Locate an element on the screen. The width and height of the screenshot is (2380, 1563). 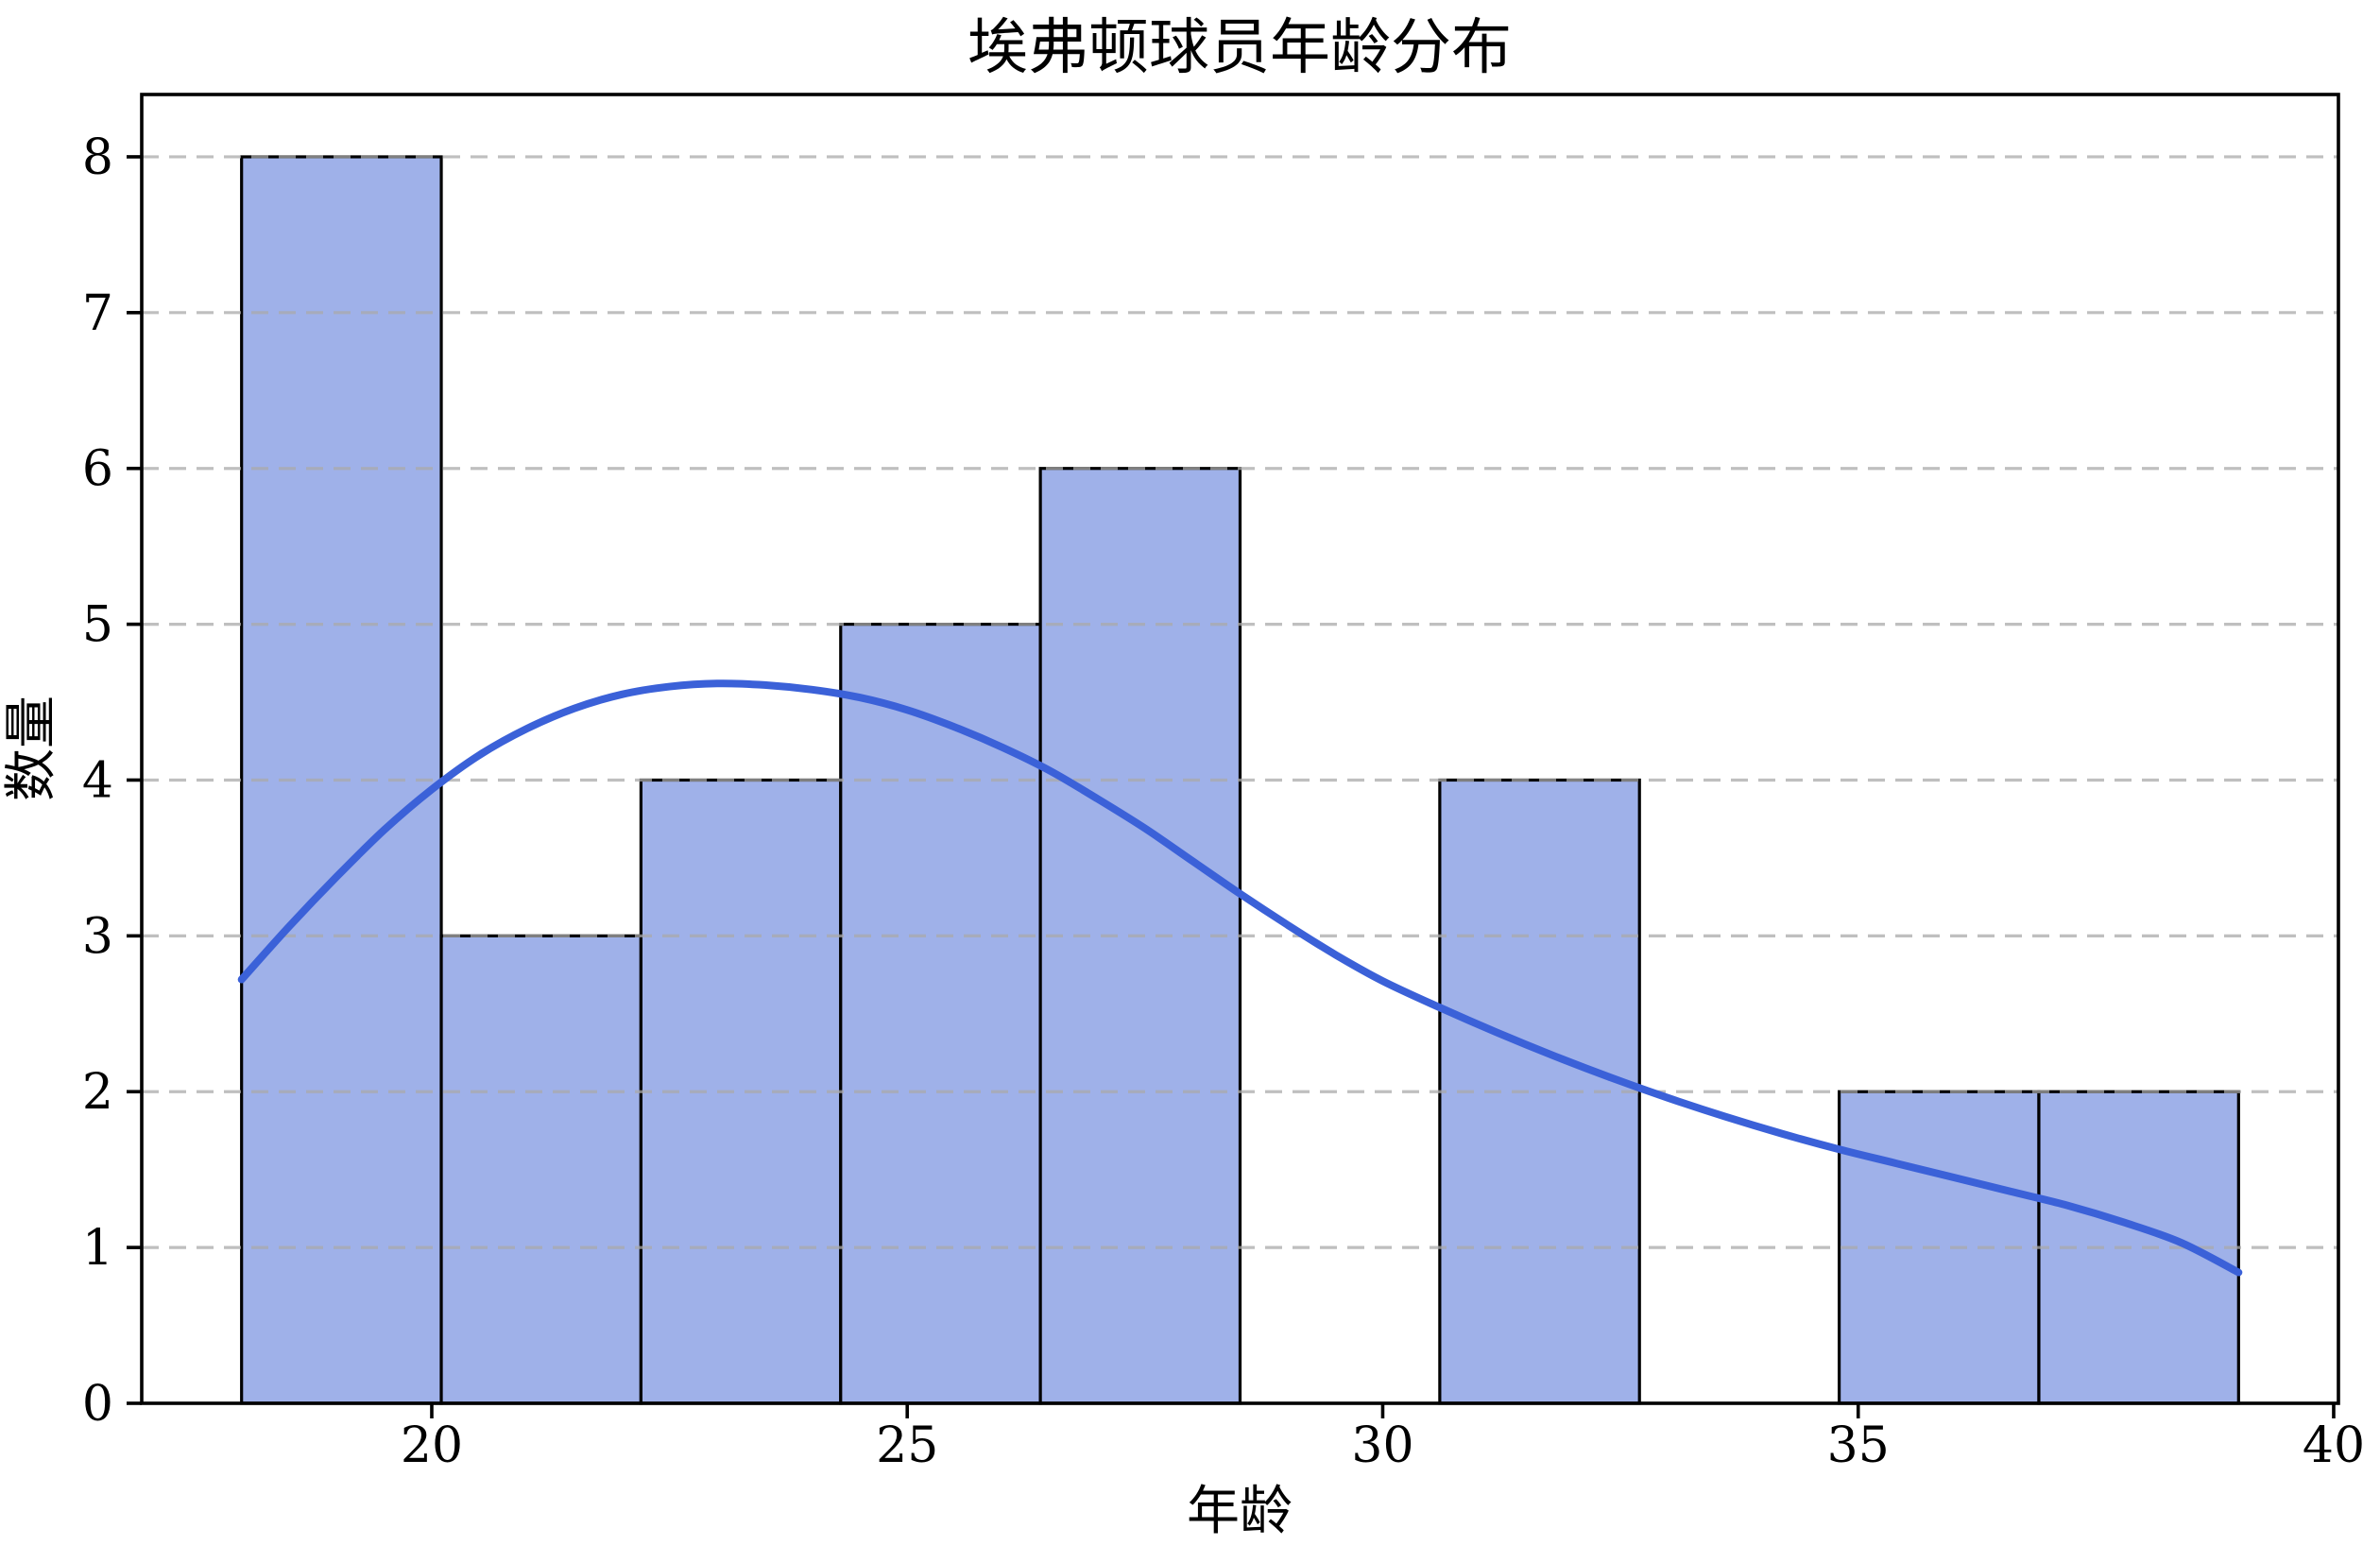
y-tick-label: 5 is located at coordinates (97, 625).